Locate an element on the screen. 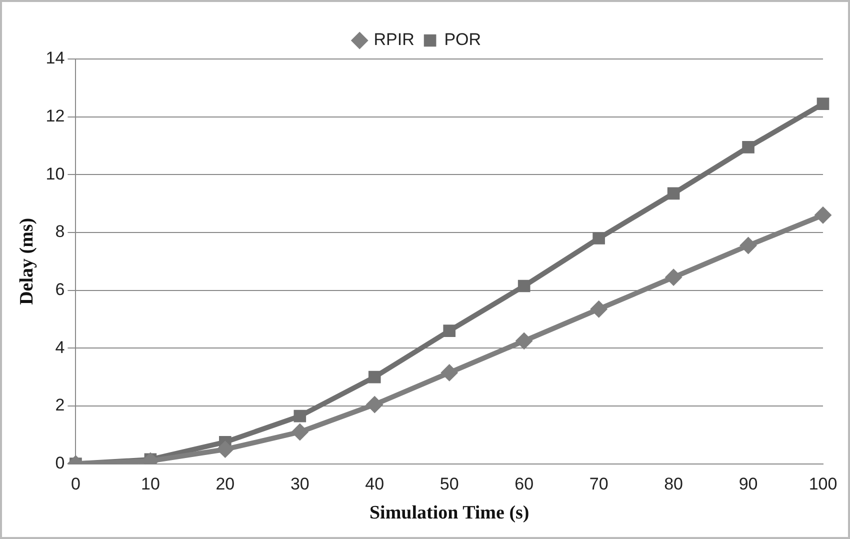 This screenshot has width=850, height=539. x-tick-label: 100 is located at coordinates (823, 484).